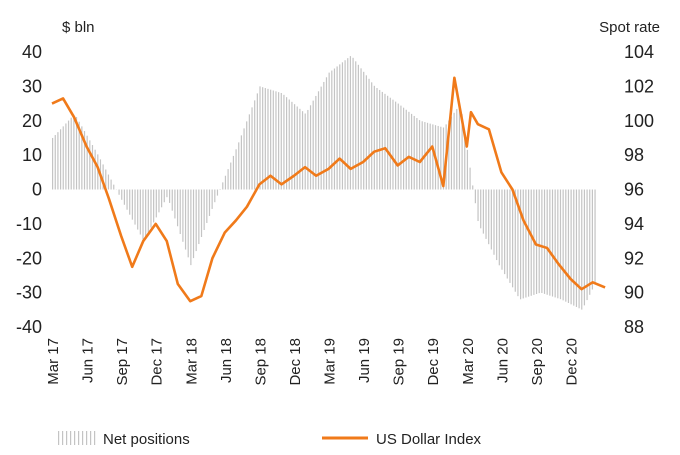 The image size is (680, 455). Describe the element at coordinates (146, 439) in the screenshot. I see `legend-net-positions-label: Net positions` at that location.